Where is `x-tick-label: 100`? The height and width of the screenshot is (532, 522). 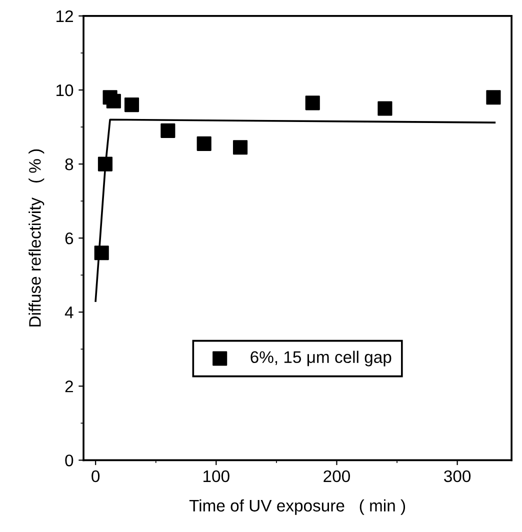 x-tick-label: 100 is located at coordinates (217, 476).